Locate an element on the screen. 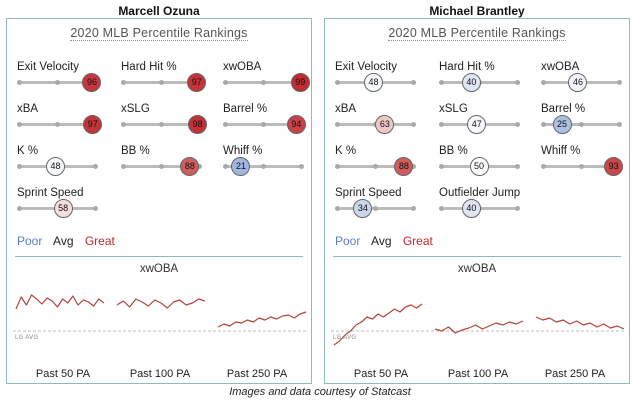 This screenshot has height=400, width=640. metric-xba: xBA 97 is located at coordinates (67, 123).